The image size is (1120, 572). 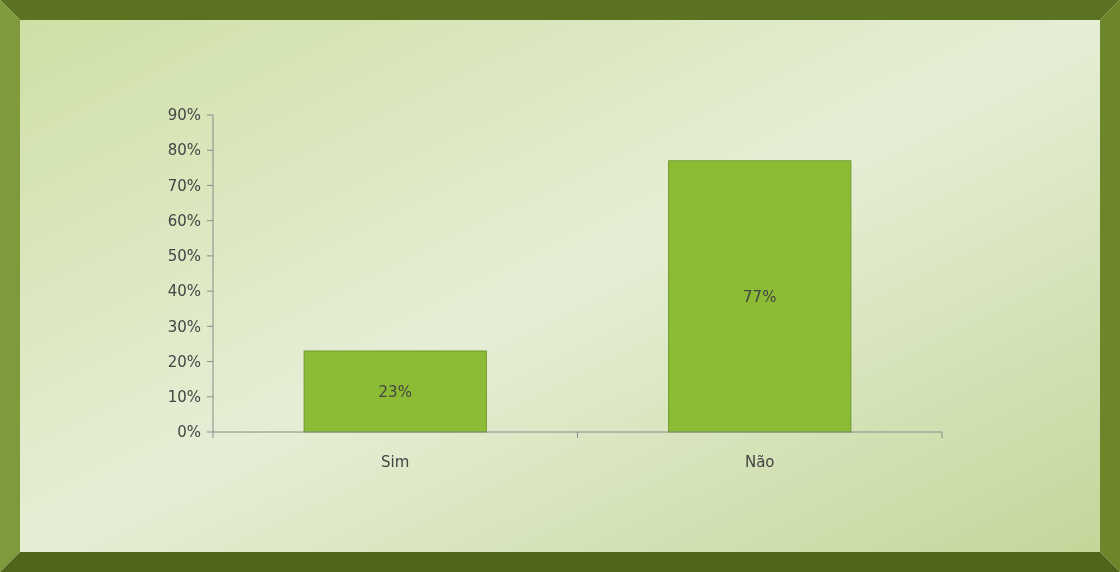 I want to click on y-tick-label: 10%, so click(x=184, y=397).